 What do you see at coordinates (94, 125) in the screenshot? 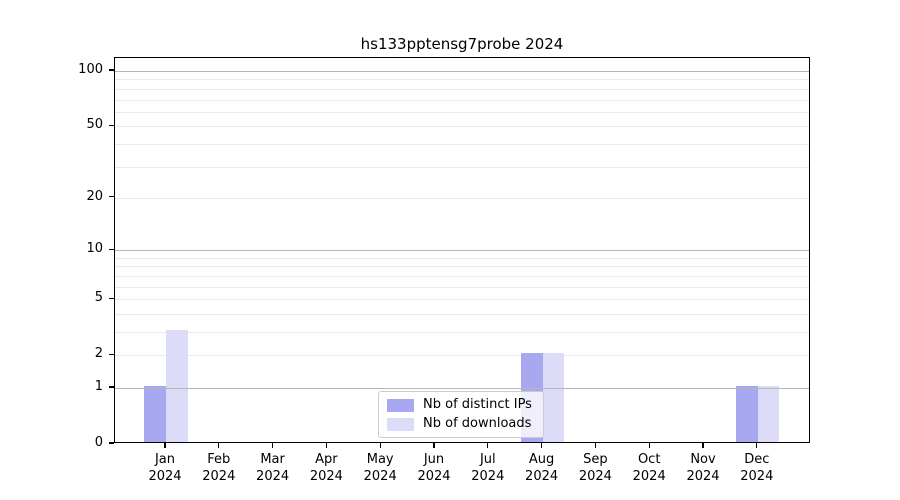
I see `y-tick-label: 50` at bounding box center [94, 125].